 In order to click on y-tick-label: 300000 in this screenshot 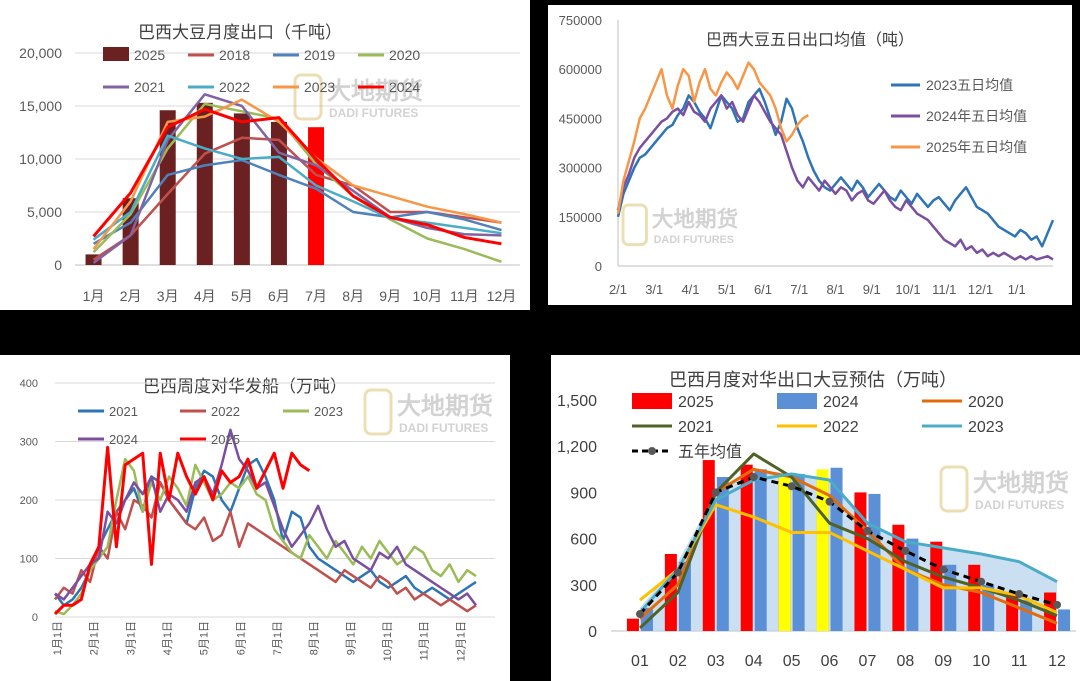, I will do `click(580, 168)`.